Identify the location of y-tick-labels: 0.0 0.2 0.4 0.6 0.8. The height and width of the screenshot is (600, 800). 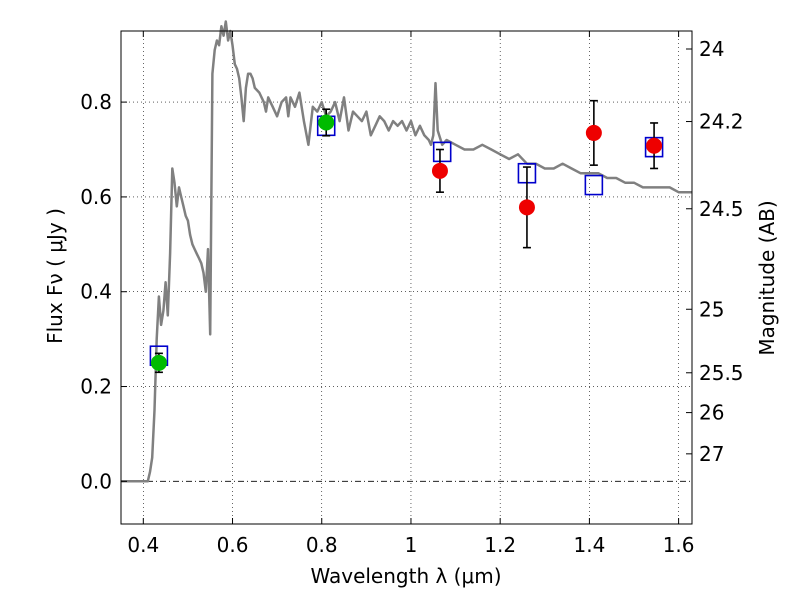
(96, 291).